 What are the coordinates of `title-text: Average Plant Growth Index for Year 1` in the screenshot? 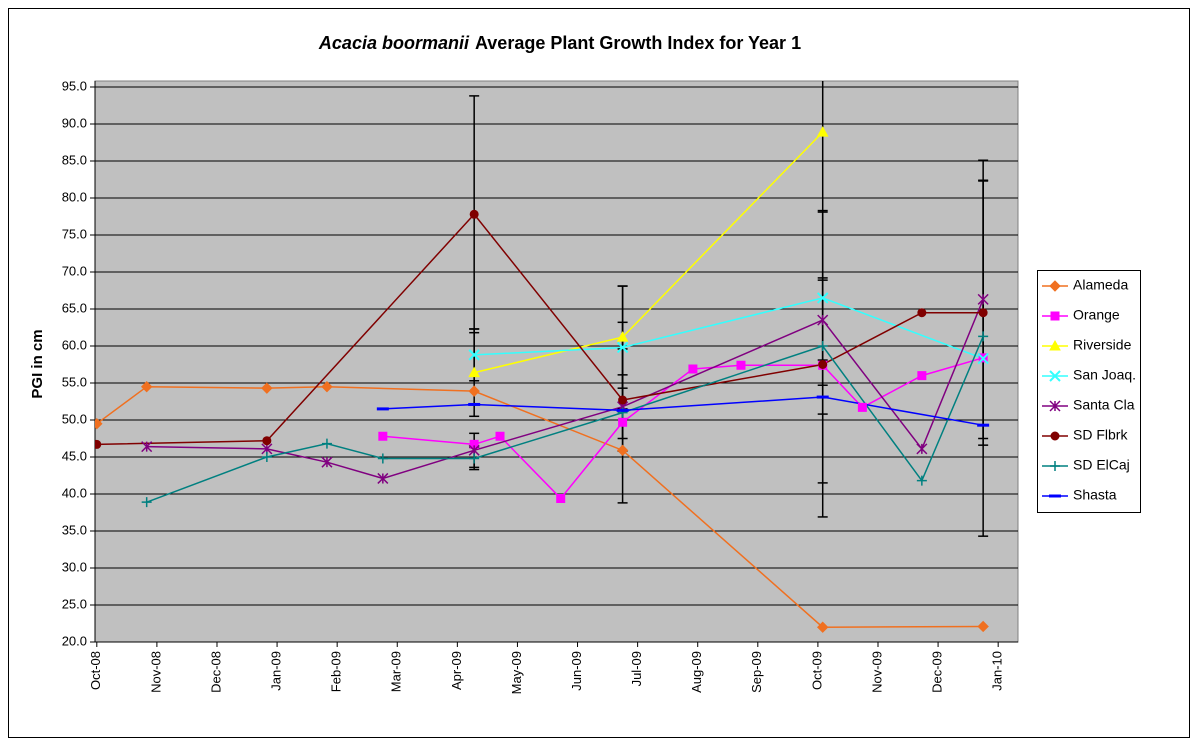 It's located at (638, 43).